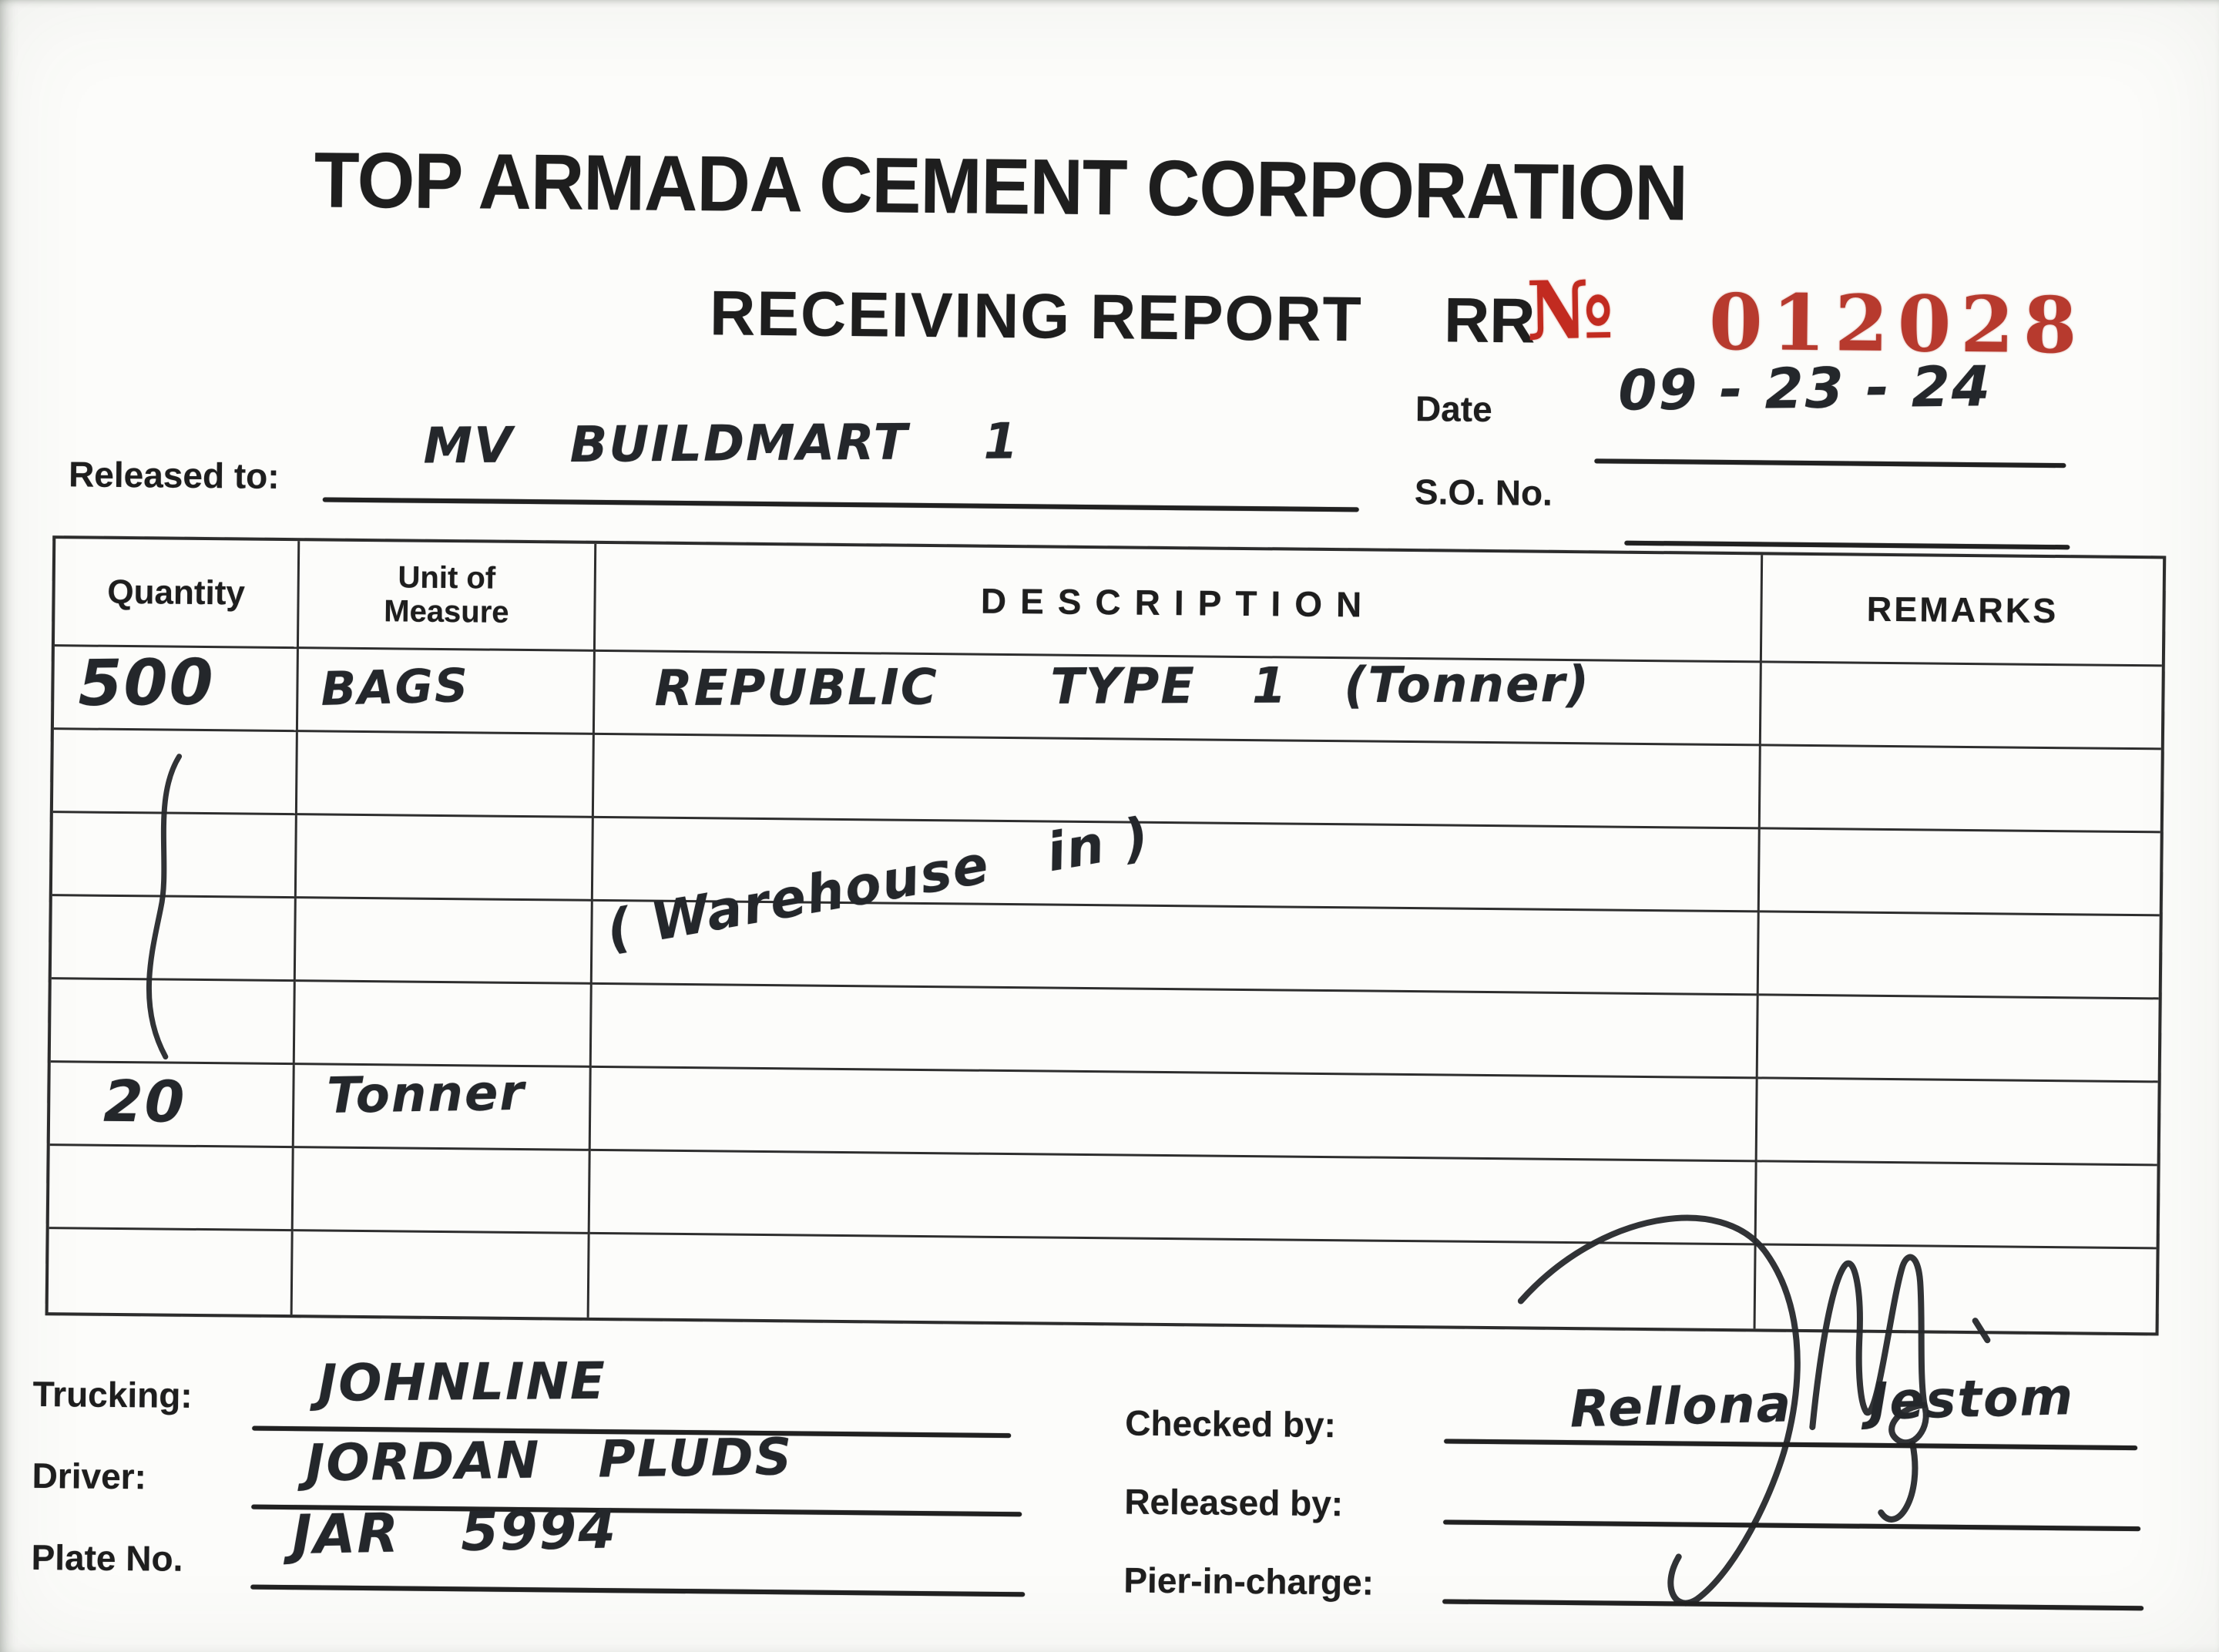  I want to click on col-header-description: DESCRIPTION, so click(1179, 603).